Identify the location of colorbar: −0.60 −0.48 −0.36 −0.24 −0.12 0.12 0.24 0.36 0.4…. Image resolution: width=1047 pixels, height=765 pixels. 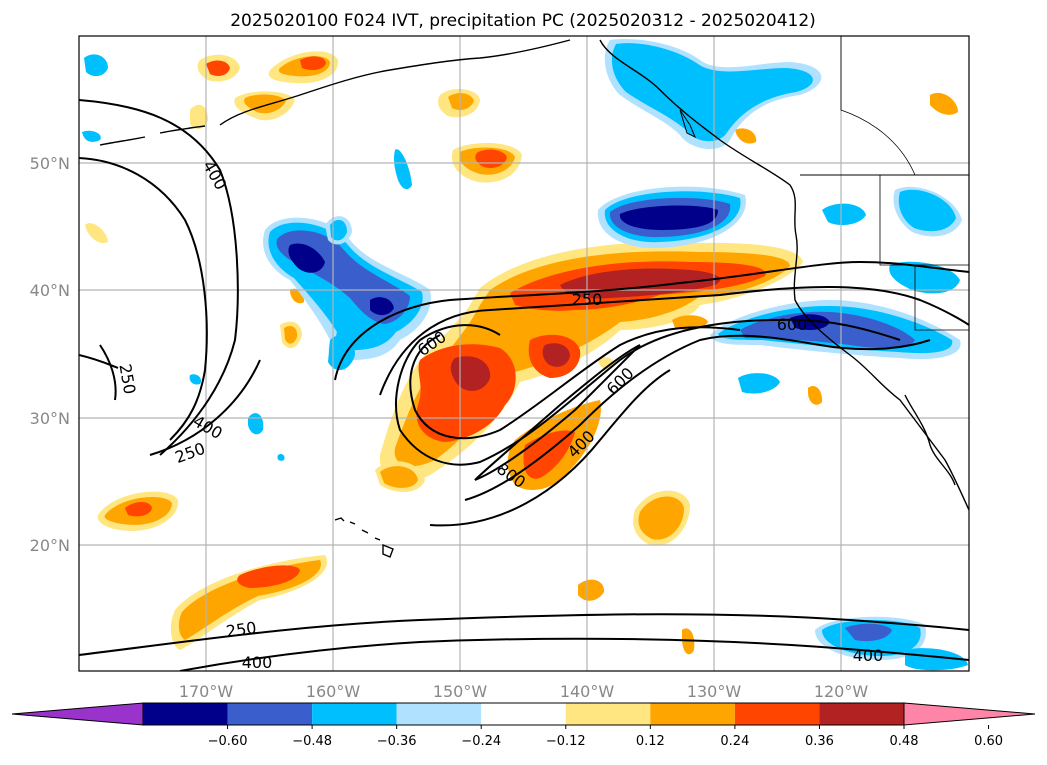
(523, 725).